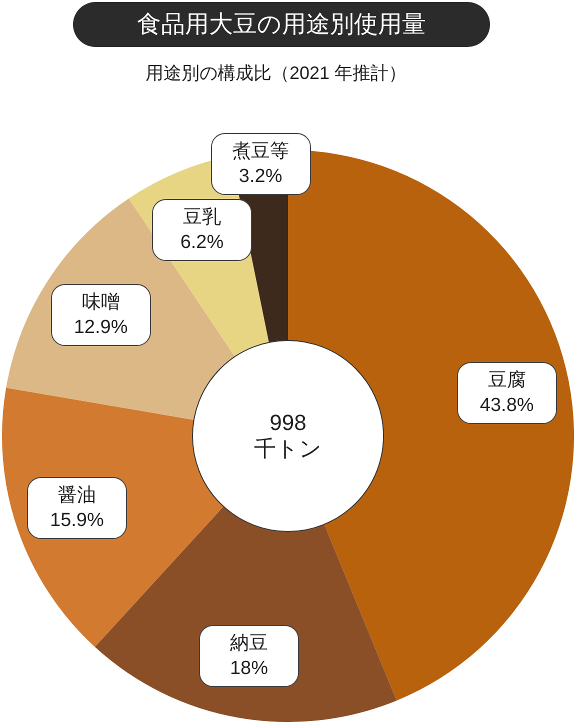 Image resolution: width=576 pixels, height=725 pixels. What do you see at coordinates (288, 436) in the screenshot?
I see `text: 998 千トン` at bounding box center [288, 436].